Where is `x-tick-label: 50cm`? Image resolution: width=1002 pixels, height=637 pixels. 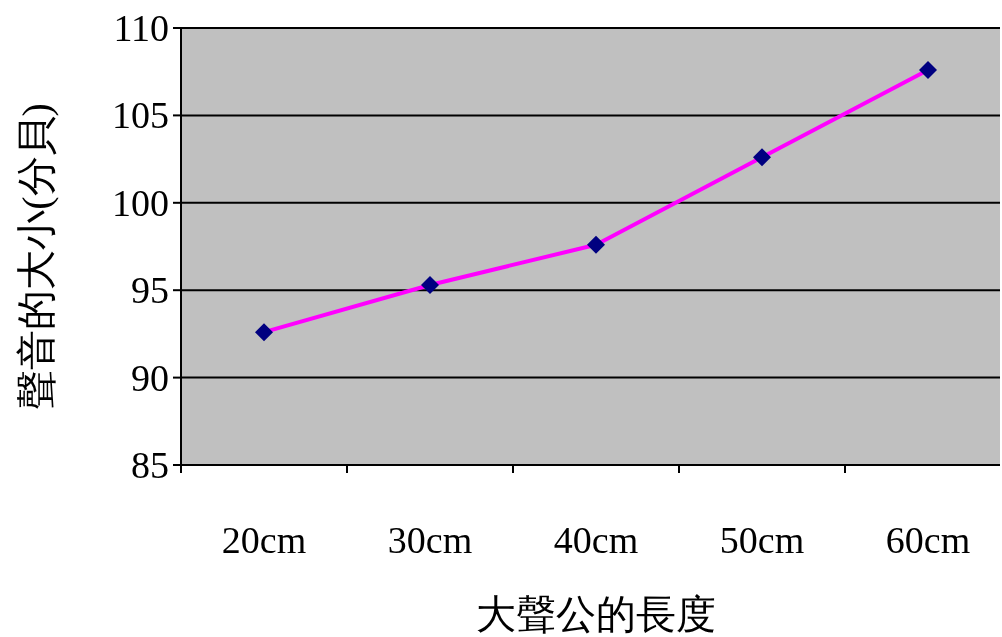 x-tick-label: 50cm is located at coordinates (762, 540).